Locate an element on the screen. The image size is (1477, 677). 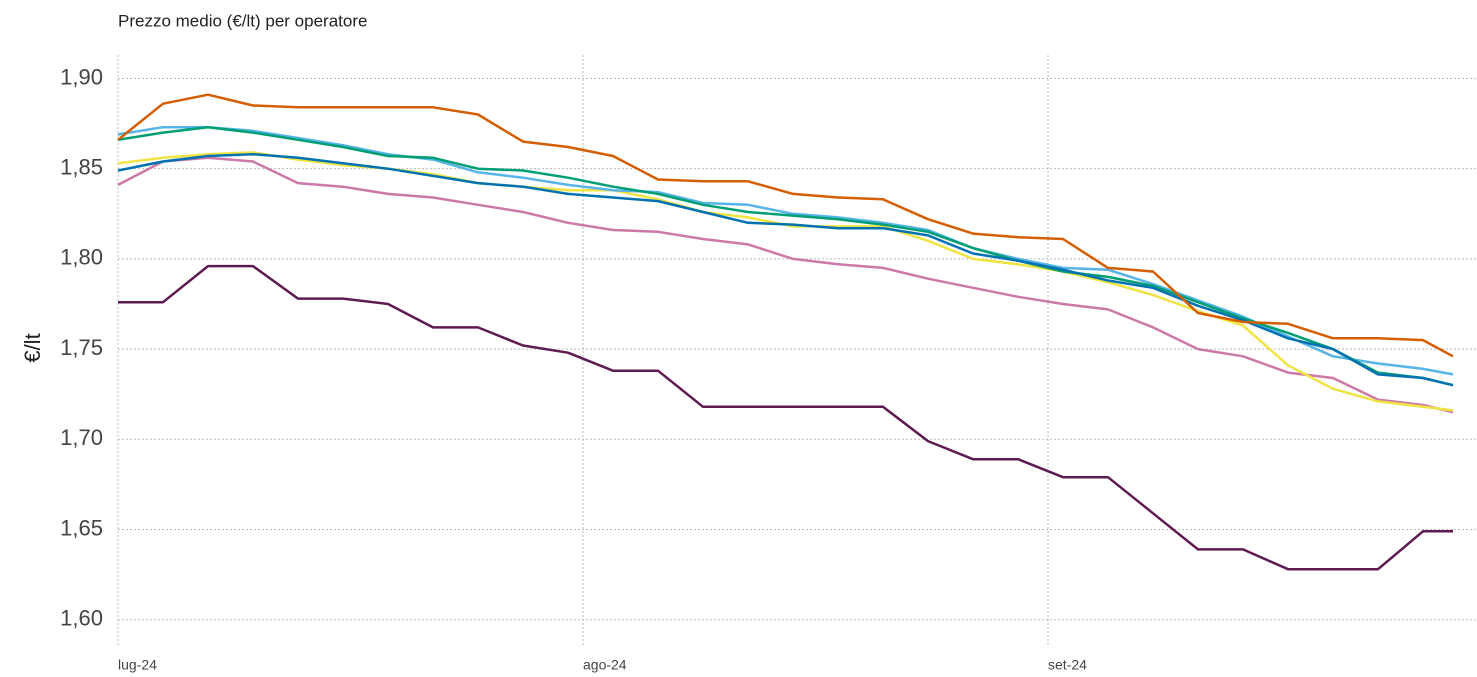
y-tick-label: 1,60 is located at coordinates (81, 618).